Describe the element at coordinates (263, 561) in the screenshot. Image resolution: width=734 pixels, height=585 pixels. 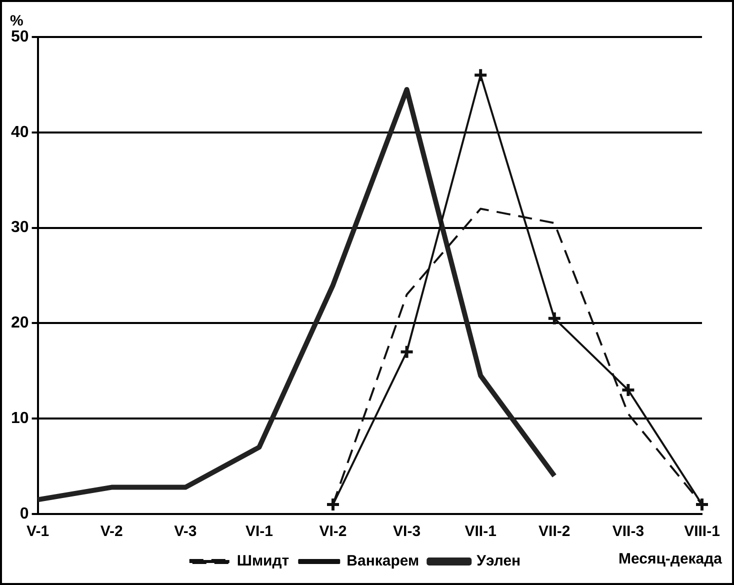
I see `legend-label: Шмидт` at that location.